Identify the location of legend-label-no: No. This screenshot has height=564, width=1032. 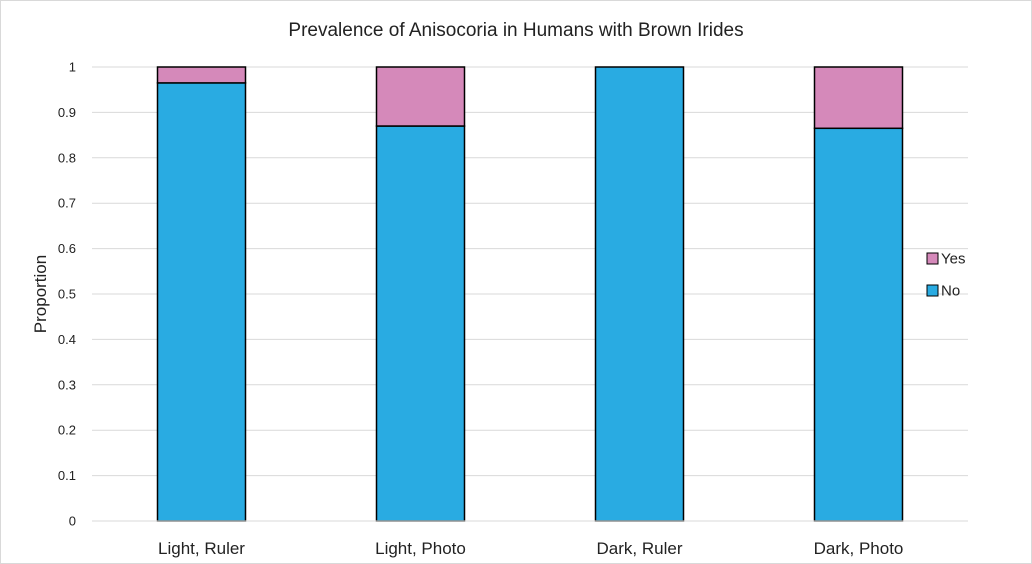
(950, 291).